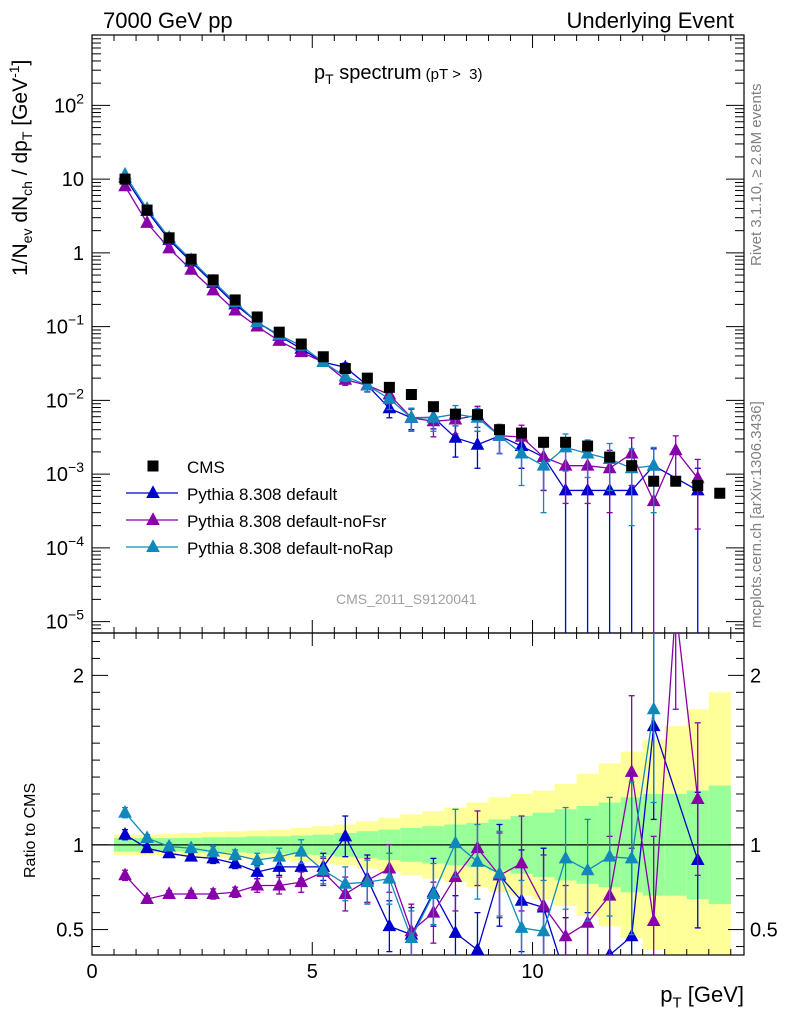  What do you see at coordinates (312, 972) in the screenshot?
I see `x-tick-label: 5` at bounding box center [312, 972].